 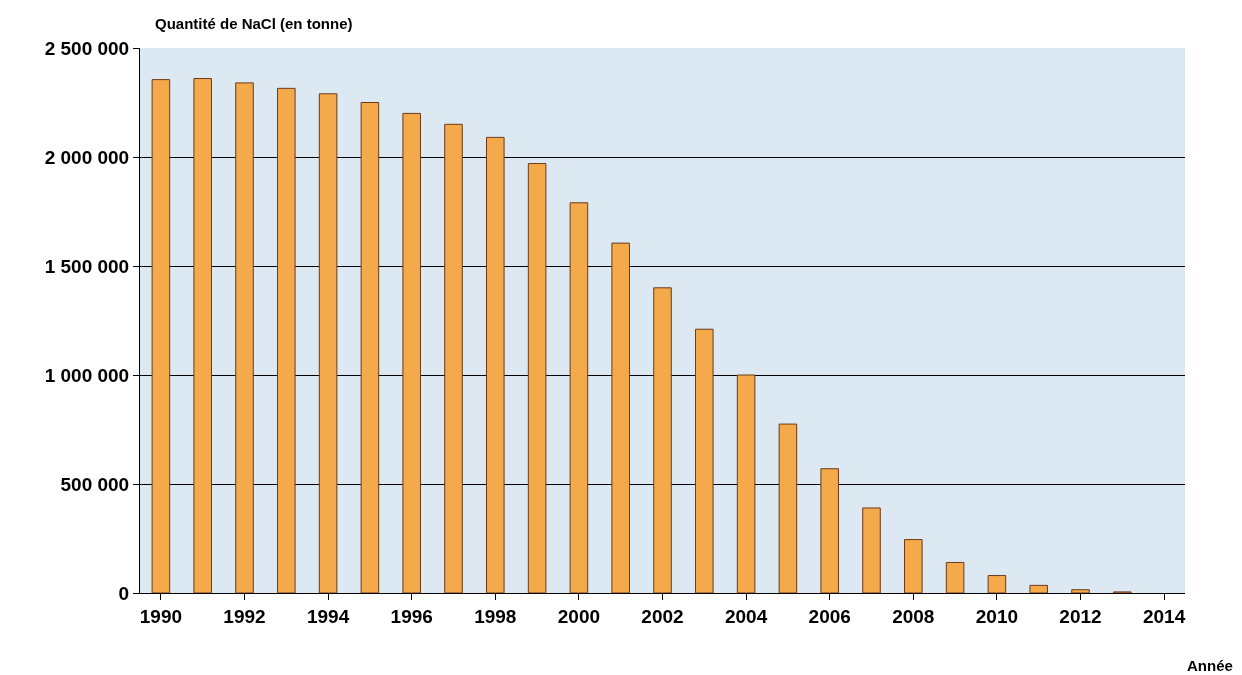 What do you see at coordinates (1080, 616) in the screenshot?
I see `x-tick-label: 2012` at bounding box center [1080, 616].